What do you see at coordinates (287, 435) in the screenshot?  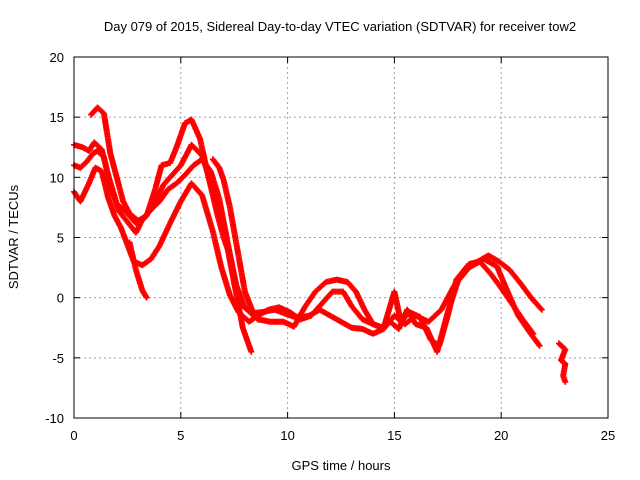 I see `x-tick-label: 10` at bounding box center [287, 435].